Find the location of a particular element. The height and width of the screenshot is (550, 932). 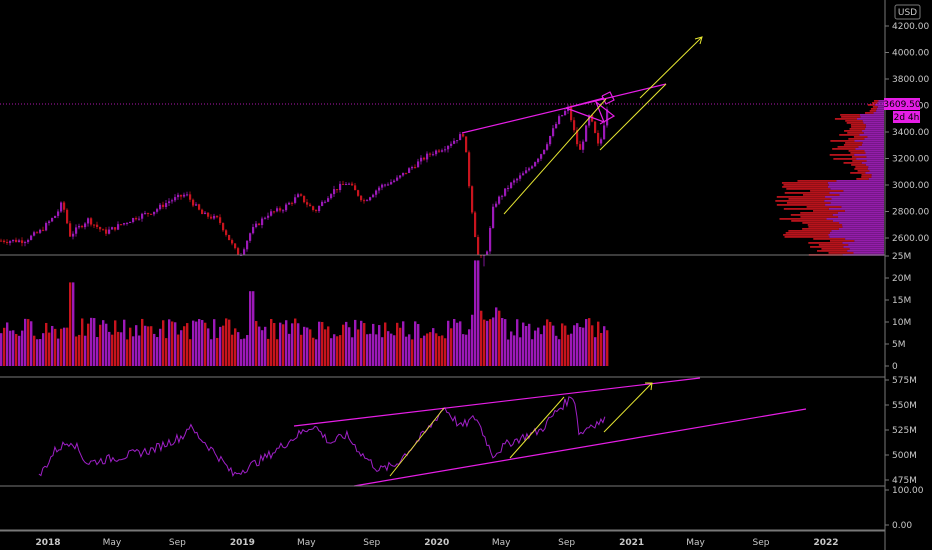

volume-axis-label: 20M is located at coordinates (901, 279).